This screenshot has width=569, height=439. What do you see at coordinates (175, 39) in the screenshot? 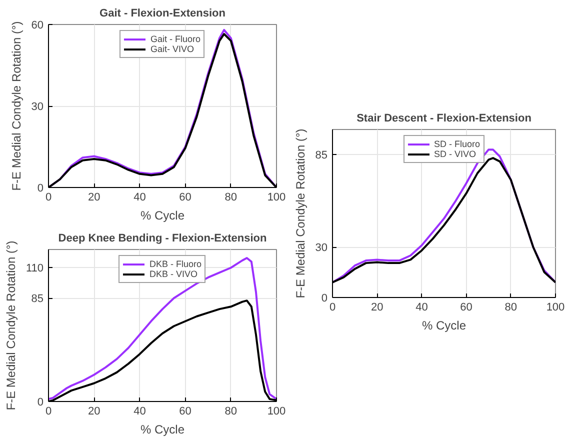
I see `legend-label: Gait - Fluoro` at bounding box center [175, 39].